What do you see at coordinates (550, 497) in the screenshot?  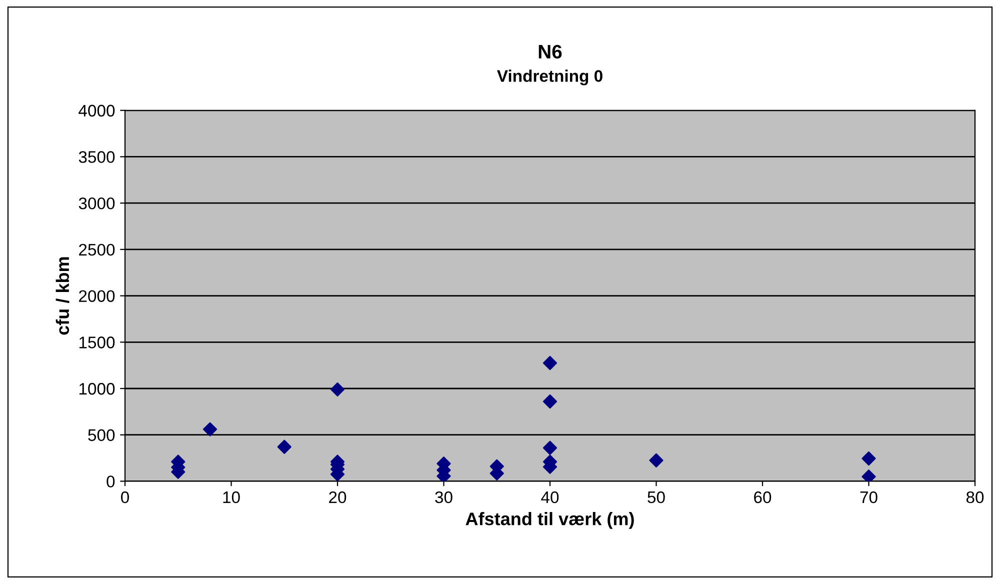 I see `x-tick-label: 40` at bounding box center [550, 497].